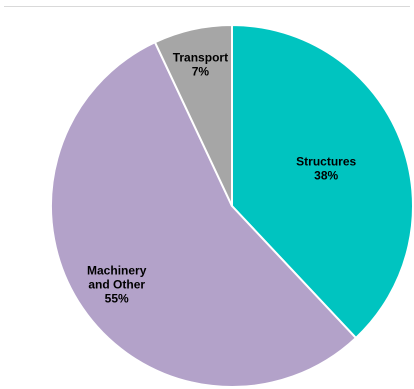 The height and width of the screenshot is (389, 414). Describe the element at coordinates (207, 6) in the screenshot. I see `top-border-line` at that location.